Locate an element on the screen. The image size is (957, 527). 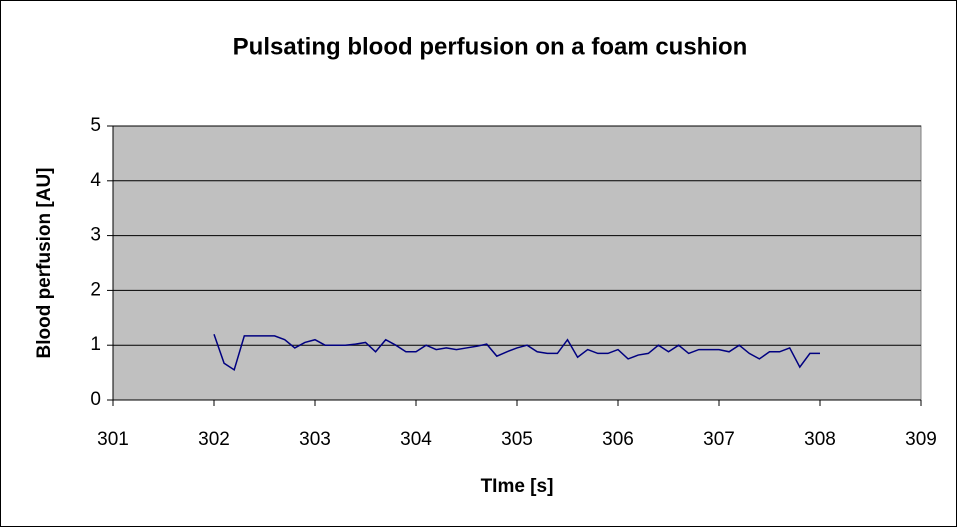
x-tick-label: 309 is located at coordinates (921, 439).